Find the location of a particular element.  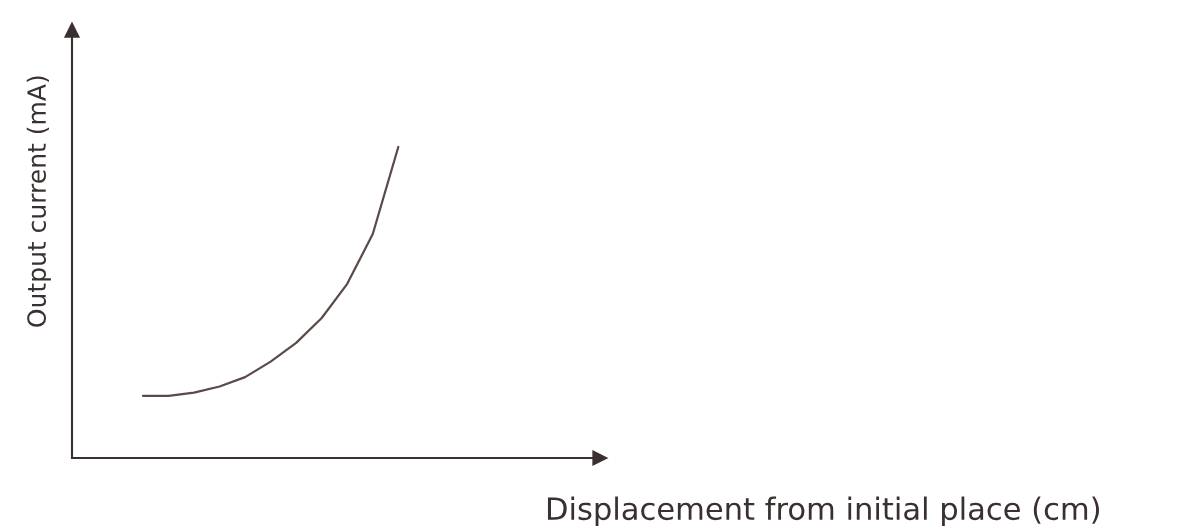

y-axis-title: Output current (mA) is located at coordinates (38, 201).